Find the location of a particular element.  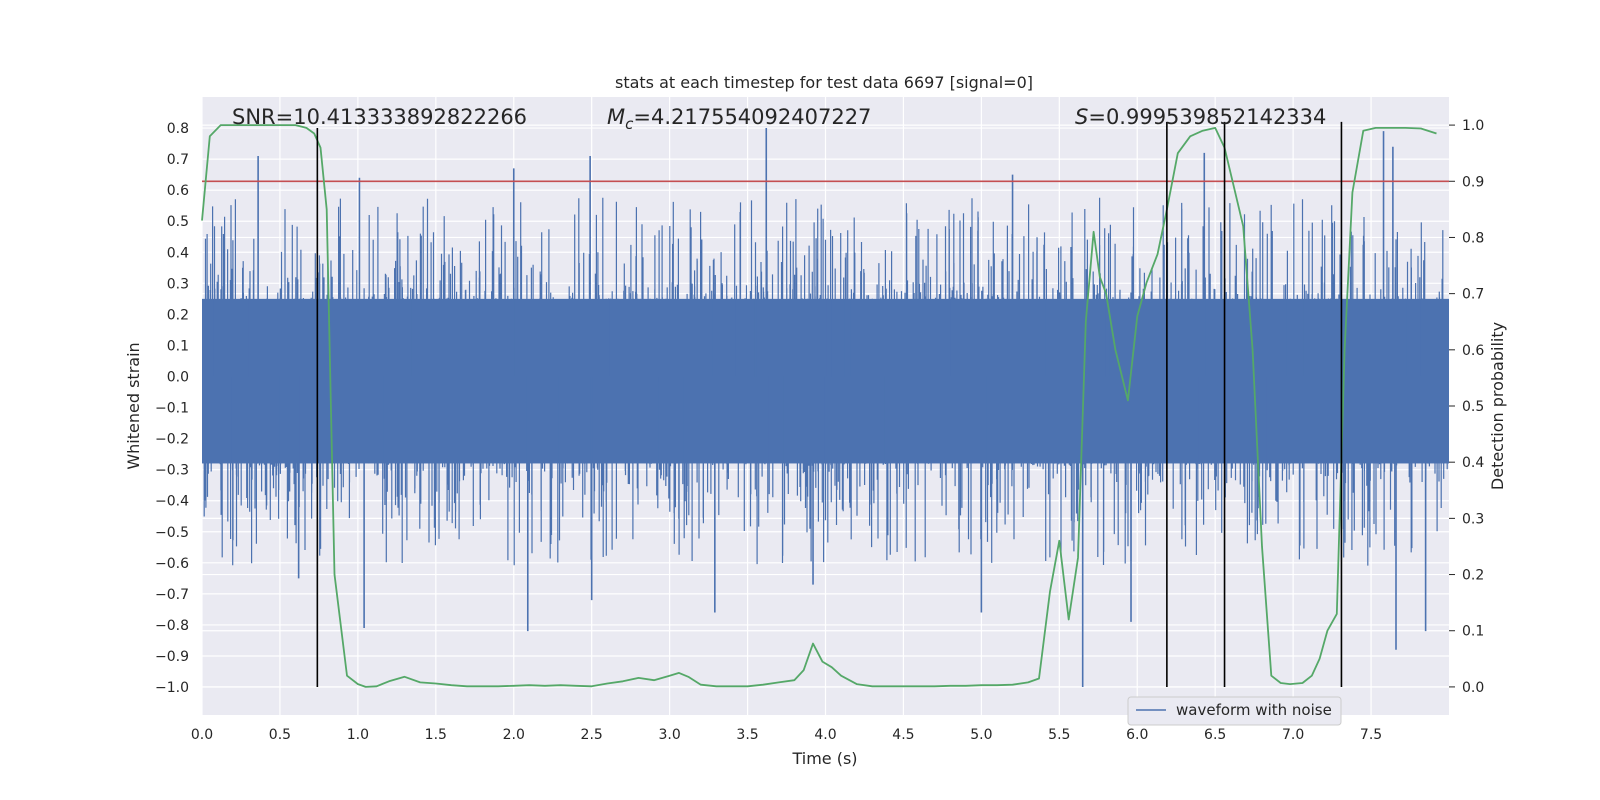

y-tick-label: 0.3 is located at coordinates (178, 284).